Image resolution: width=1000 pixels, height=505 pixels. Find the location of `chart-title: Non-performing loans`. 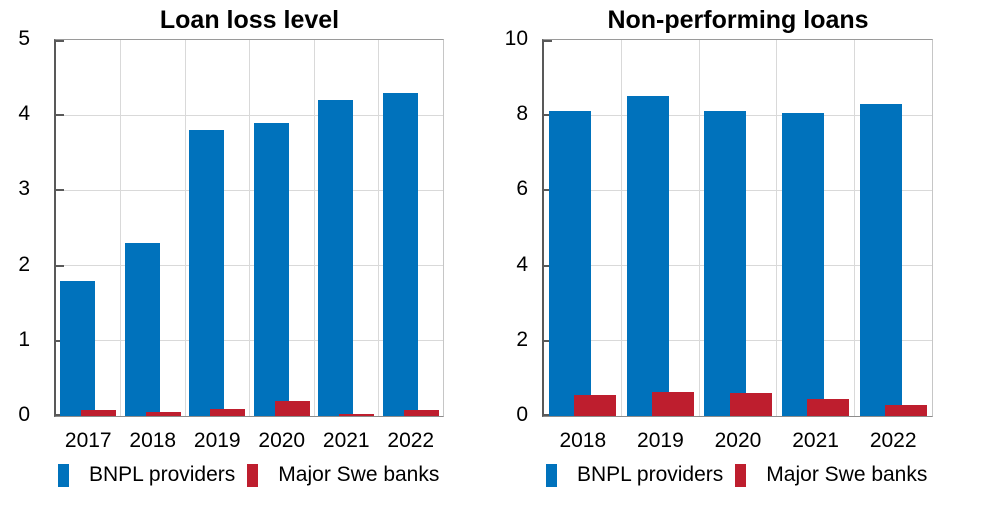

chart-title: Non-performing loans is located at coordinates (738, 20).